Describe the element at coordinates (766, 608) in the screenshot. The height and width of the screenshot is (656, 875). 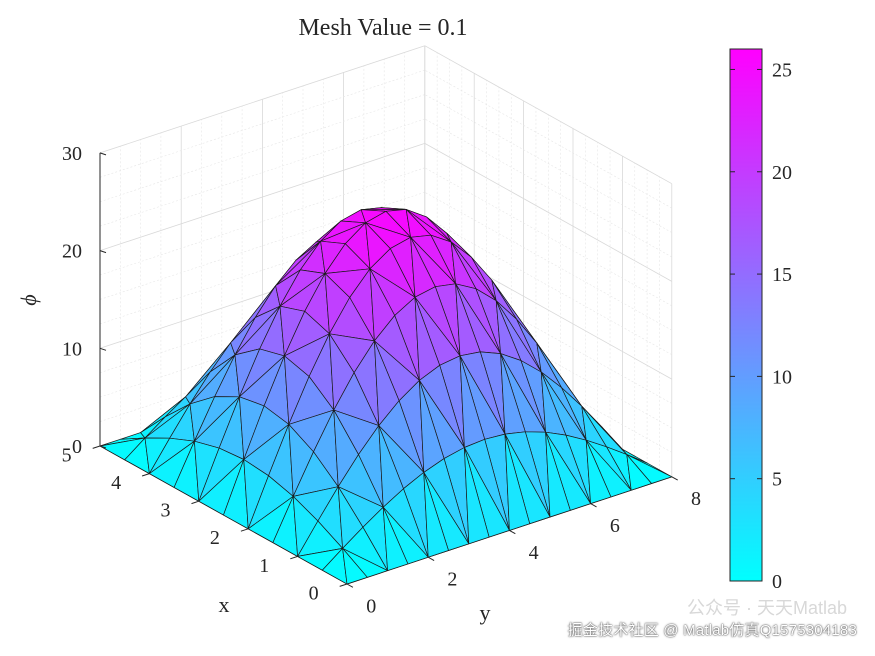
I see `watermark-faint: 公众号 · 天天Matlab` at that location.